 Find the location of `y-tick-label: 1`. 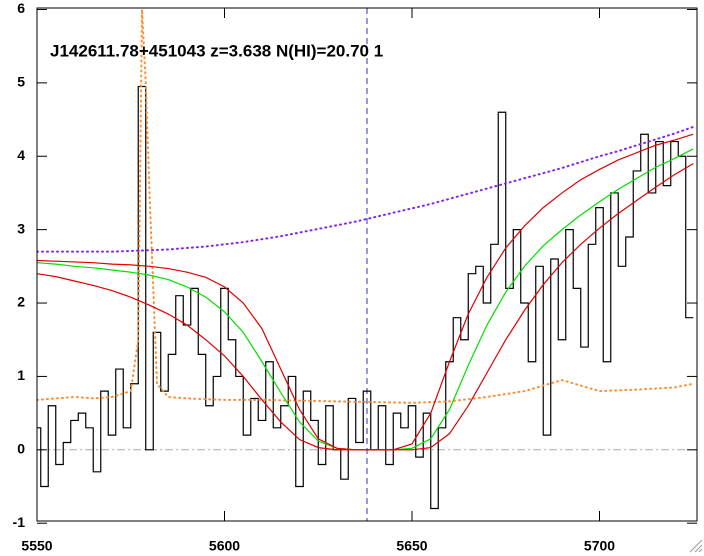

y-tick-label: 1 is located at coordinates (21, 375).